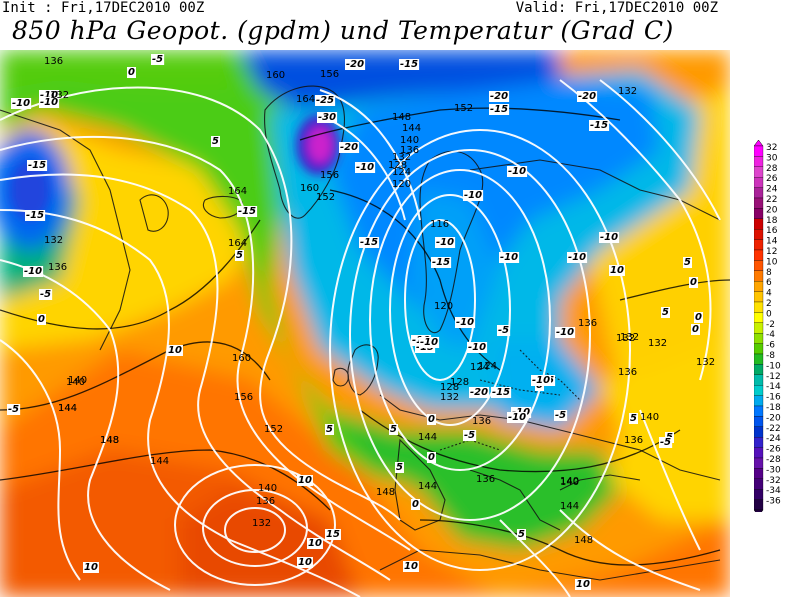 This screenshot has height=597, width=790. What do you see at coordinates (758, 513) in the screenshot?
I see `colorbar-arrow-bottom` at bounding box center [758, 513].